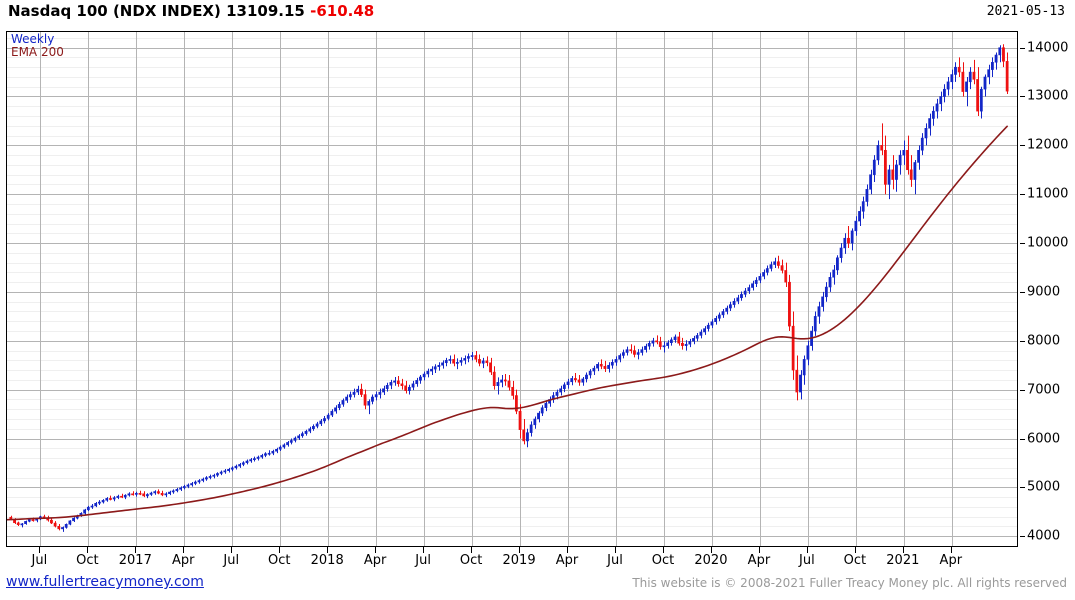  Describe the element at coordinates (1044, 292) in the screenshot. I see `y-axis-label: 9000` at that location.